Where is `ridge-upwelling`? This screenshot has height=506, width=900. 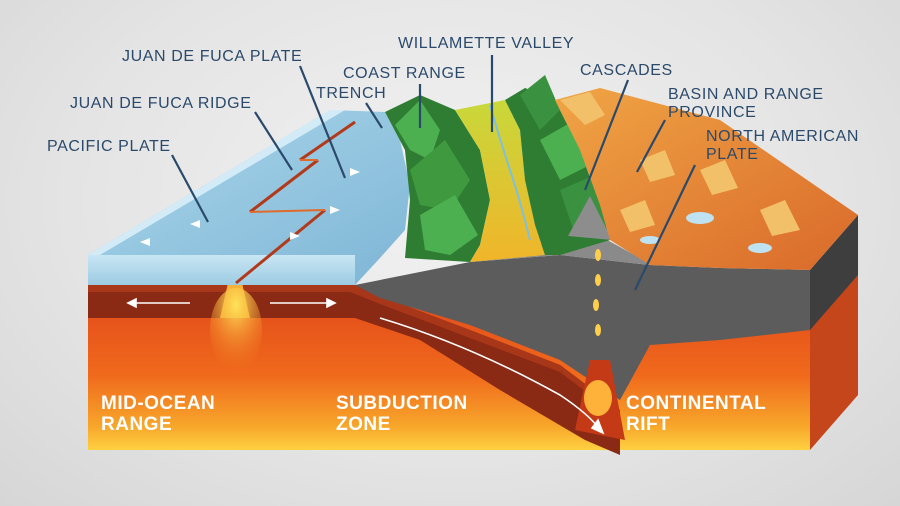 ridge-upwelling is located at coordinates (236, 330).